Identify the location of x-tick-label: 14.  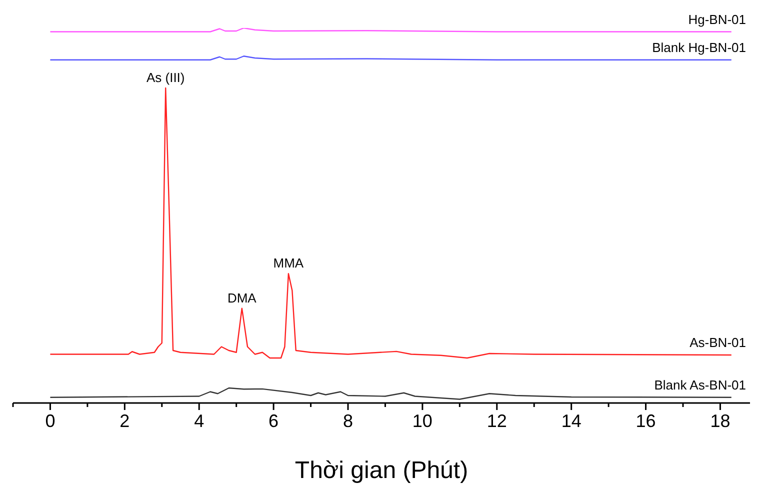
(571, 421).